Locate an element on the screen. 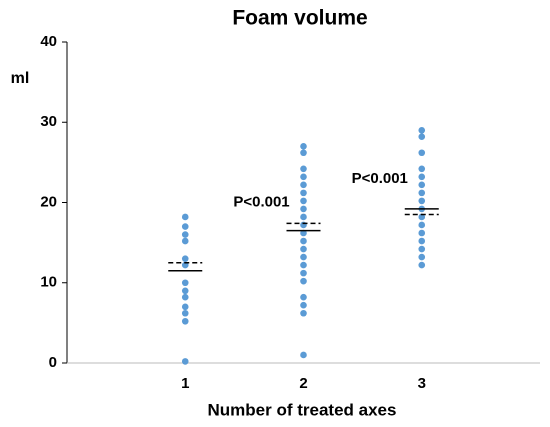 The image size is (550, 427). x-axis-label: Number of treated axes is located at coordinates (302, 409).